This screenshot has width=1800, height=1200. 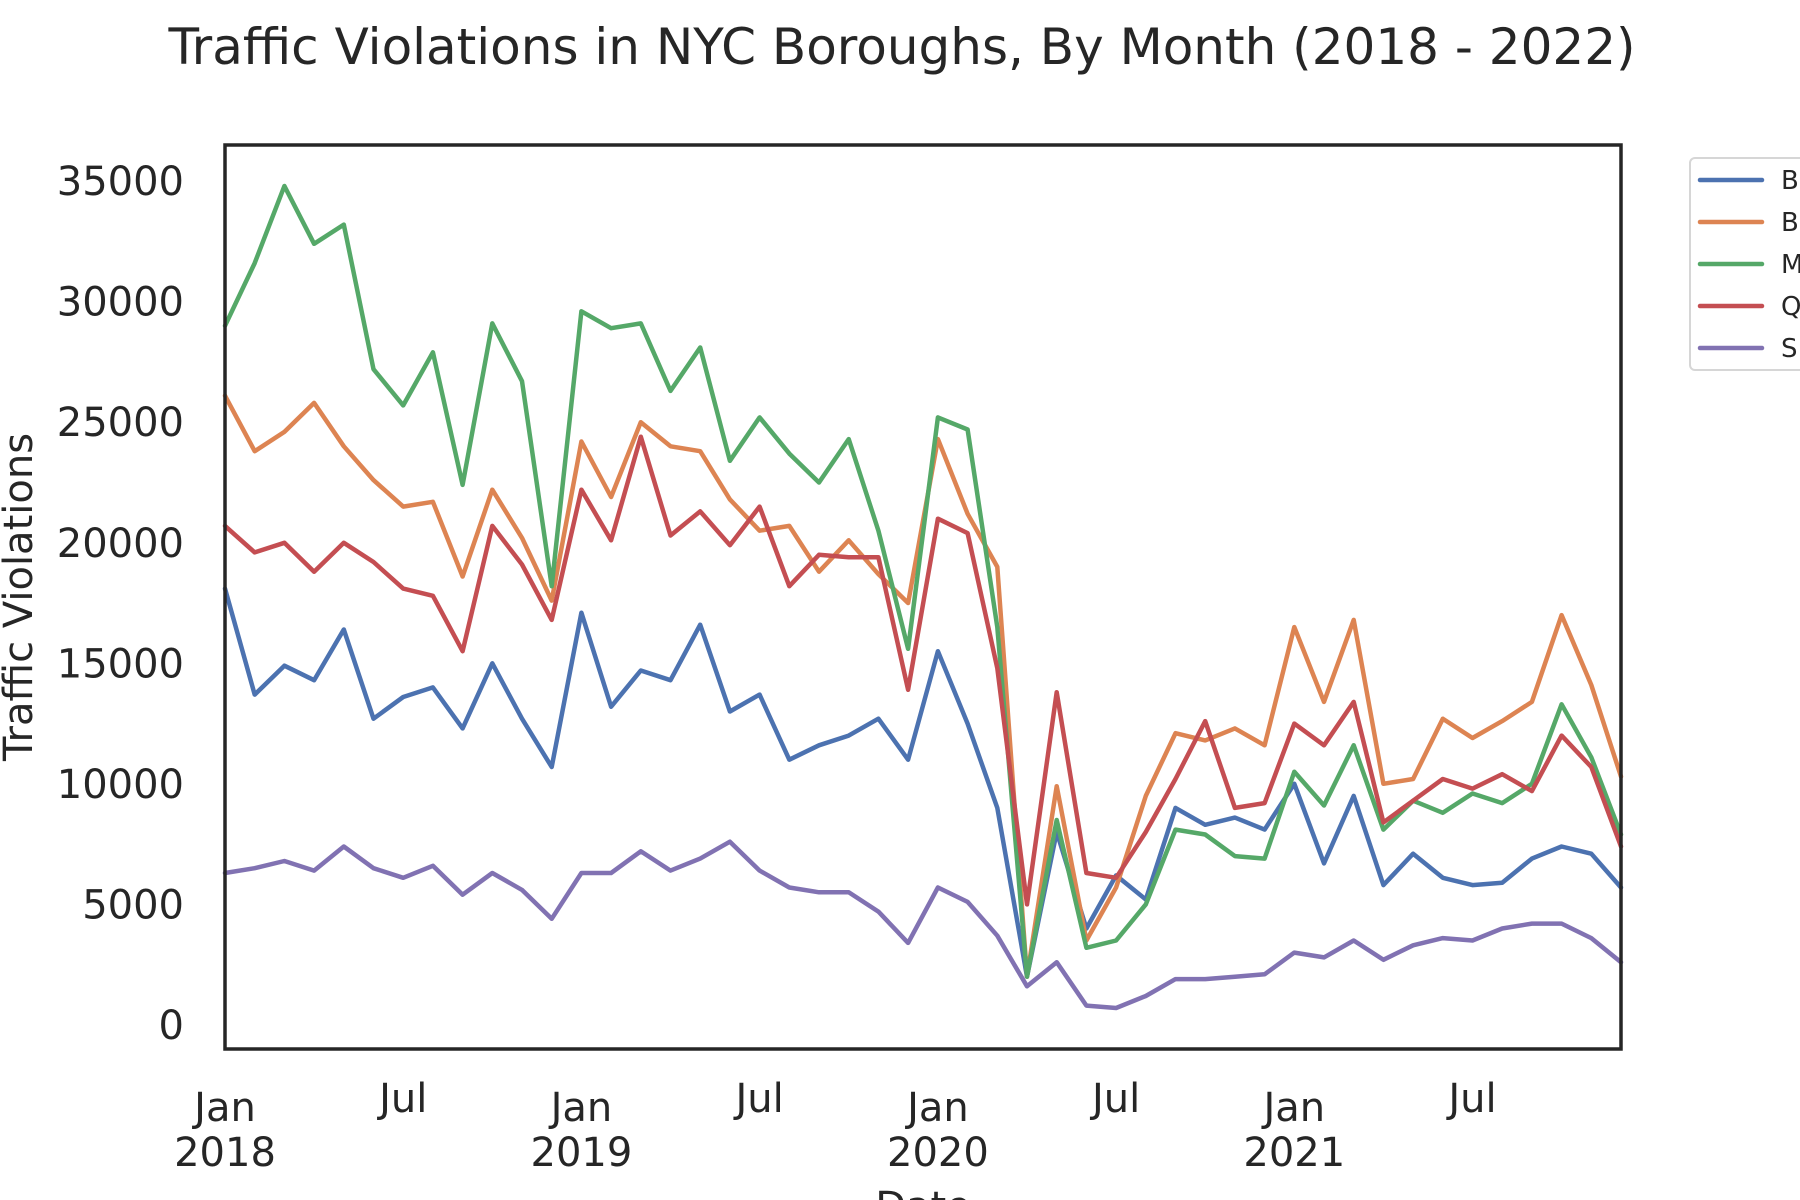 I want to click on y-tick-label: 35000, so click(x=120, y=182).